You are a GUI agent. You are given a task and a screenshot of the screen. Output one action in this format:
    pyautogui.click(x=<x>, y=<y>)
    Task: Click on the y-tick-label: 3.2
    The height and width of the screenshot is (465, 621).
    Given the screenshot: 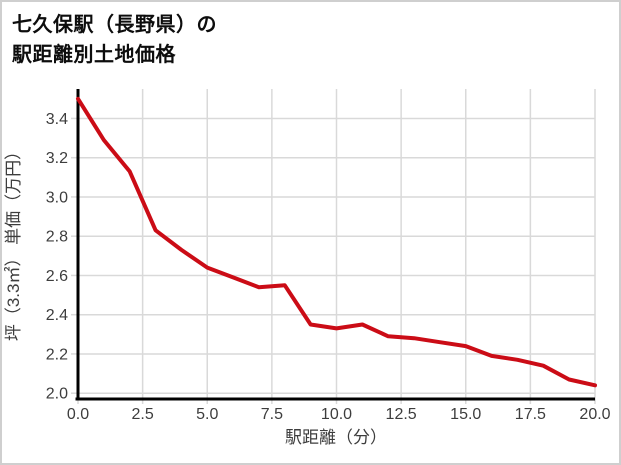 What is the action you would take?
    pyautogui.click(x=57, y=158)
    